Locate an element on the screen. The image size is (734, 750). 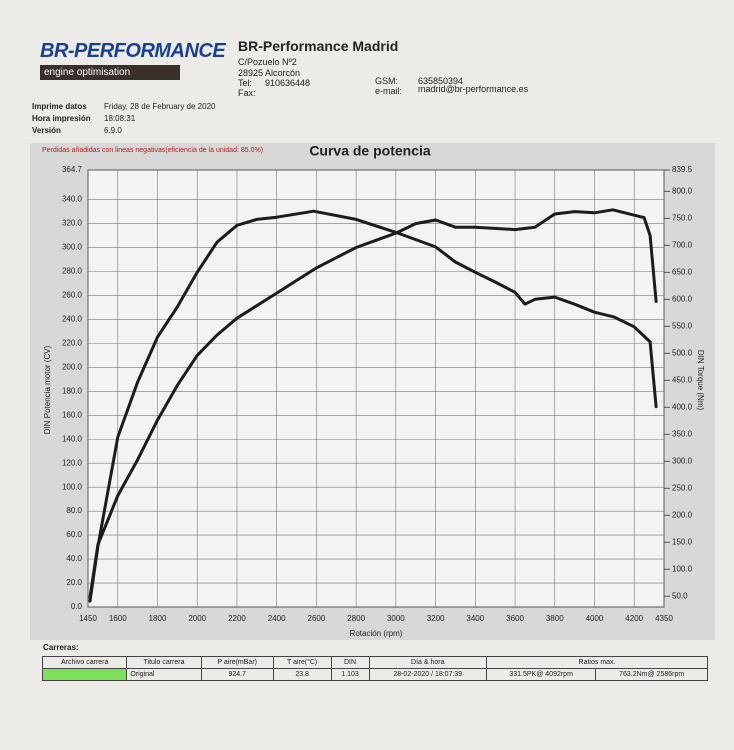
x-tick-label: 3200 is located at coordinates (436, 618).